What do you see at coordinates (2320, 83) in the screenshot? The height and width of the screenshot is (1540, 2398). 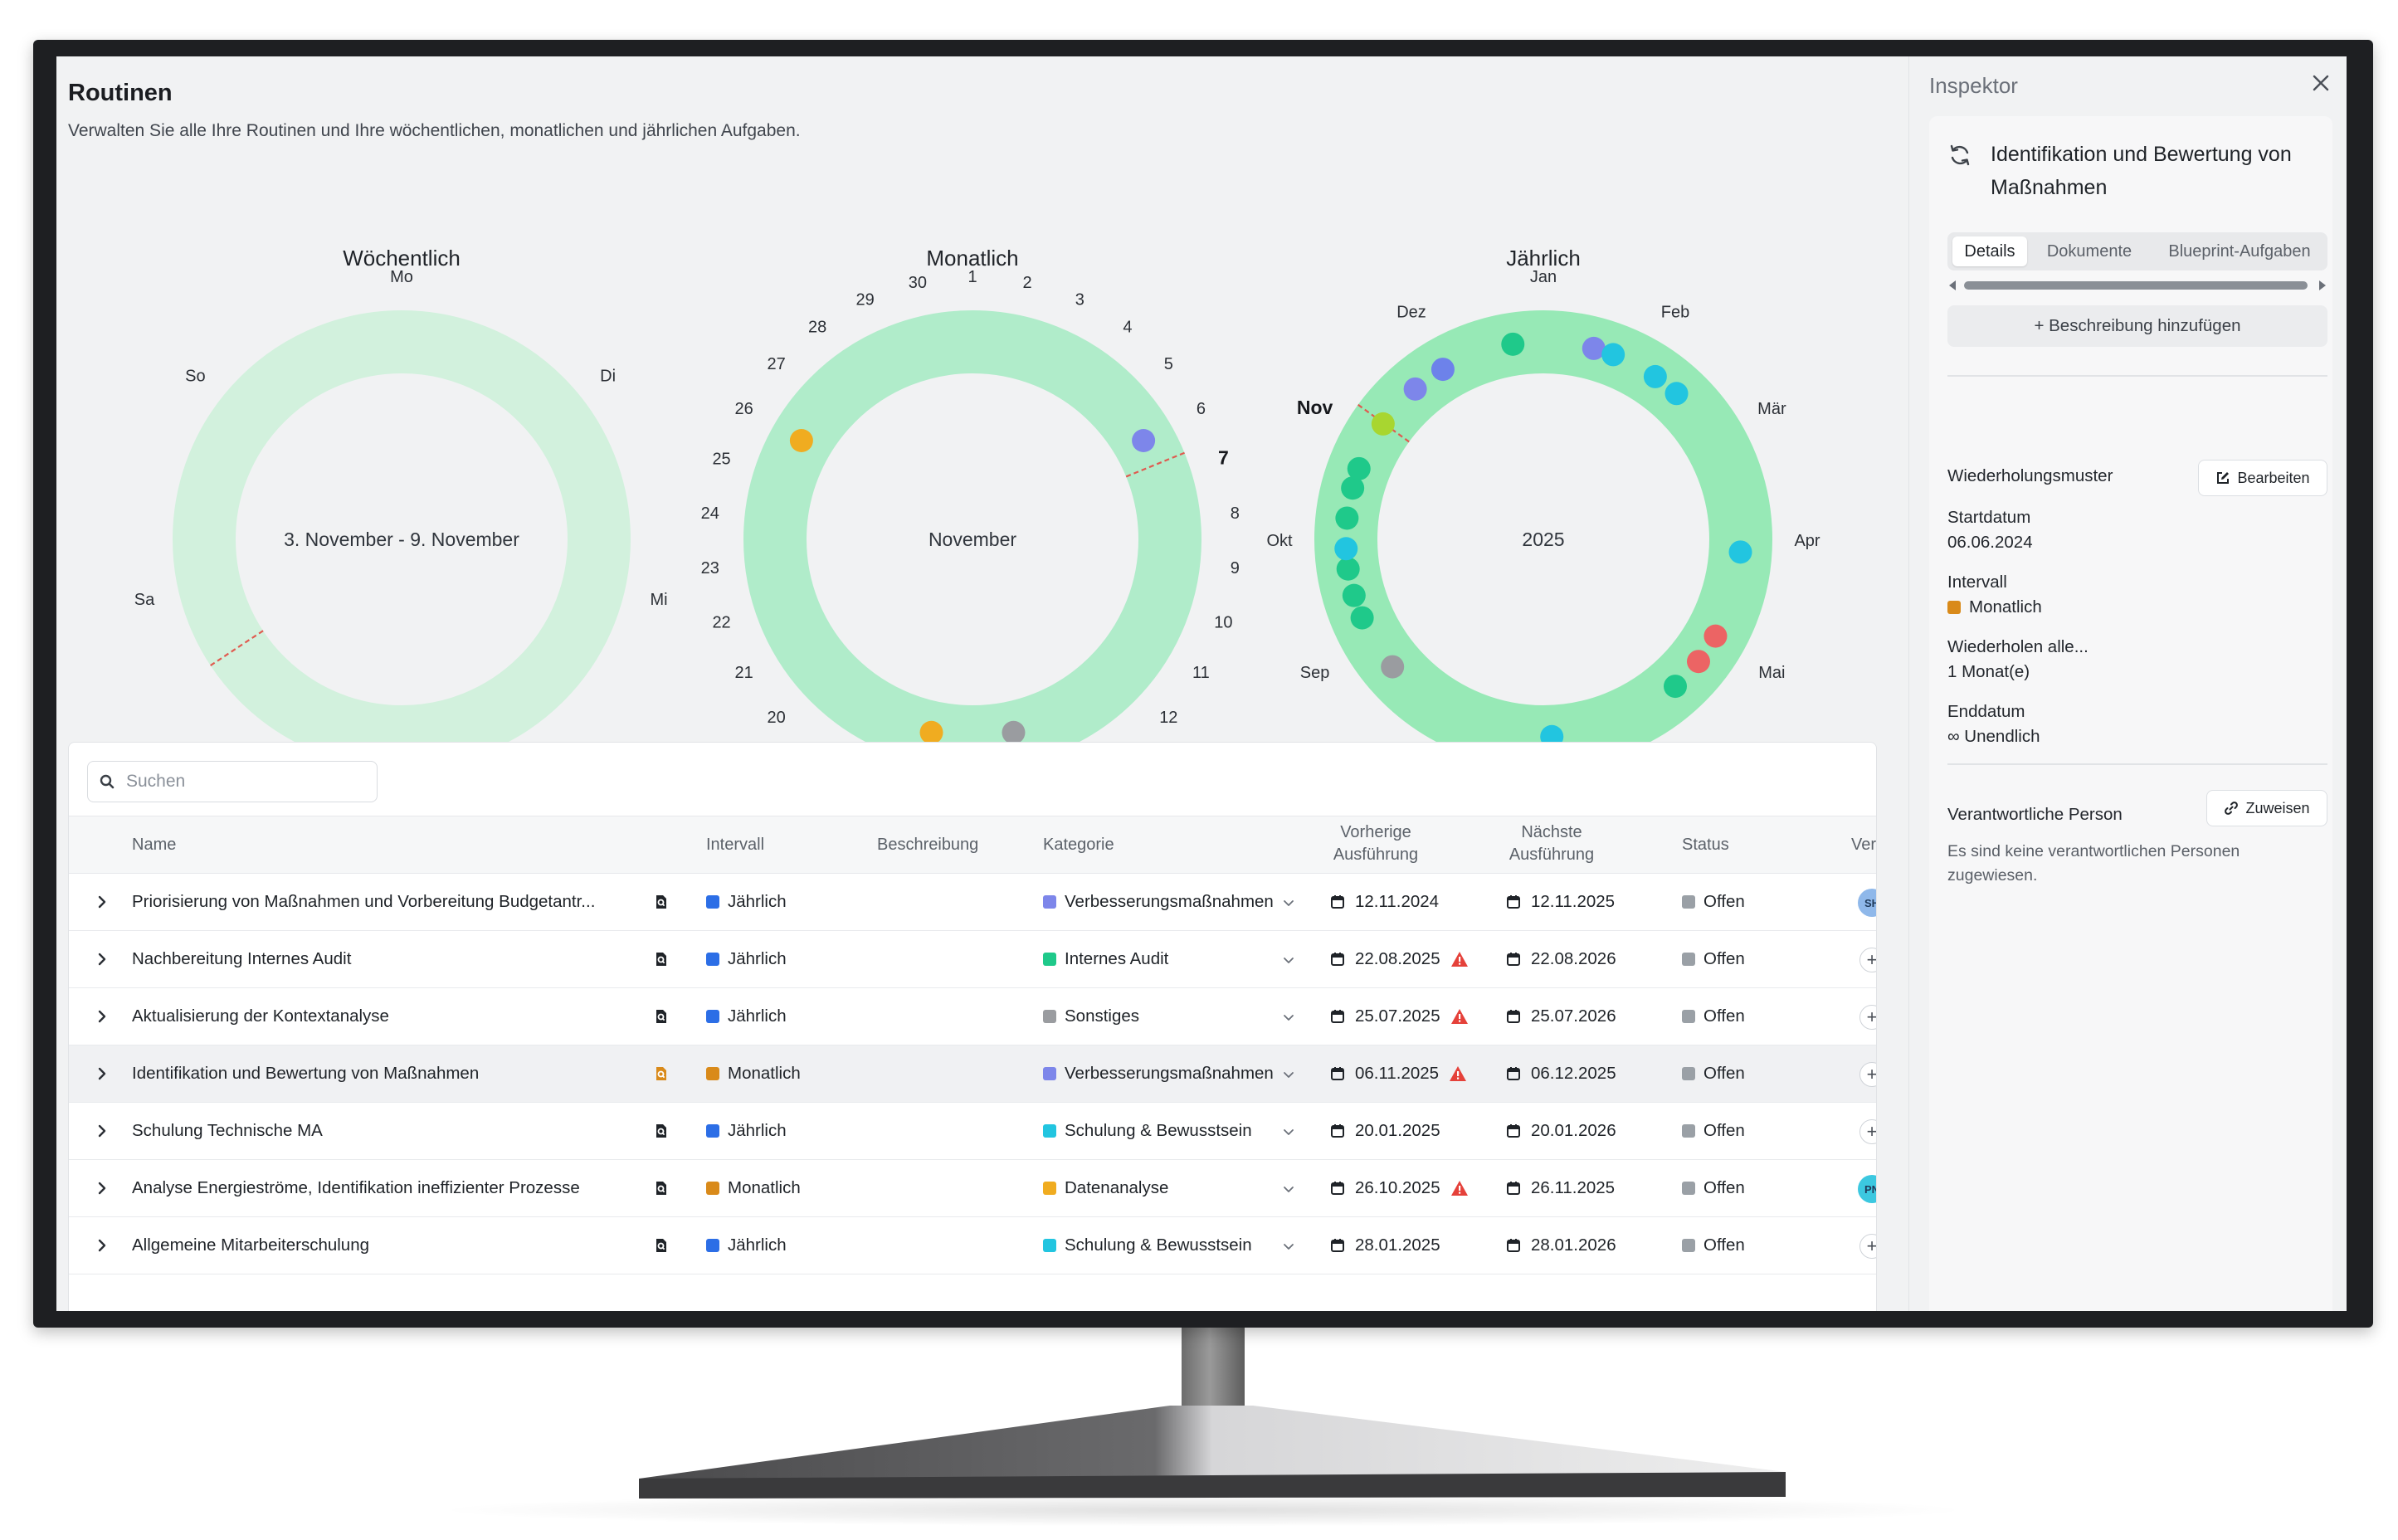 I see `close-icon` at bounding box center [2320, 83].